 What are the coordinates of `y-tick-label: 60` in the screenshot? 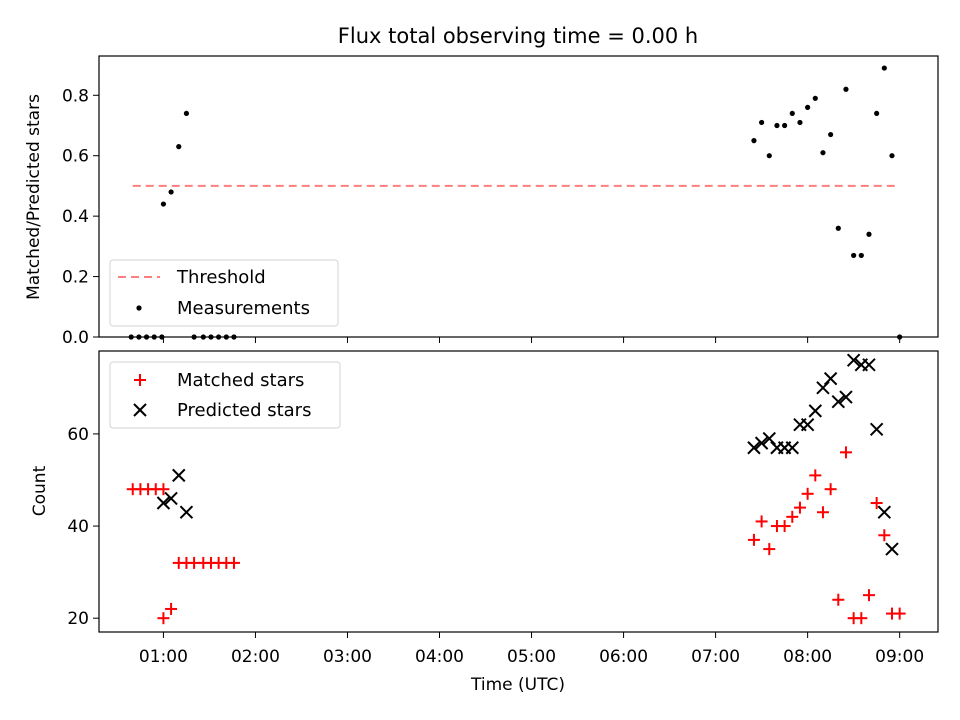 It's located at (78, 435).